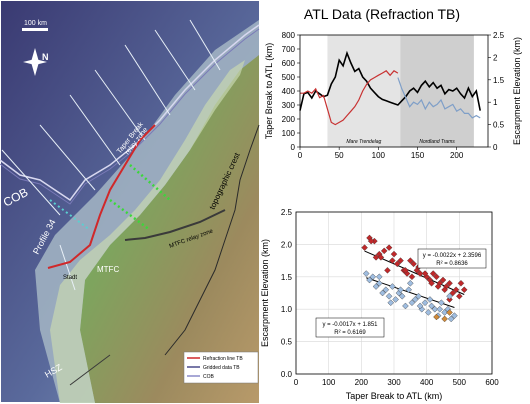 This screenshot has width=530, height=404. I want to click on y-tick-label: 2.0, so click(287, 244).